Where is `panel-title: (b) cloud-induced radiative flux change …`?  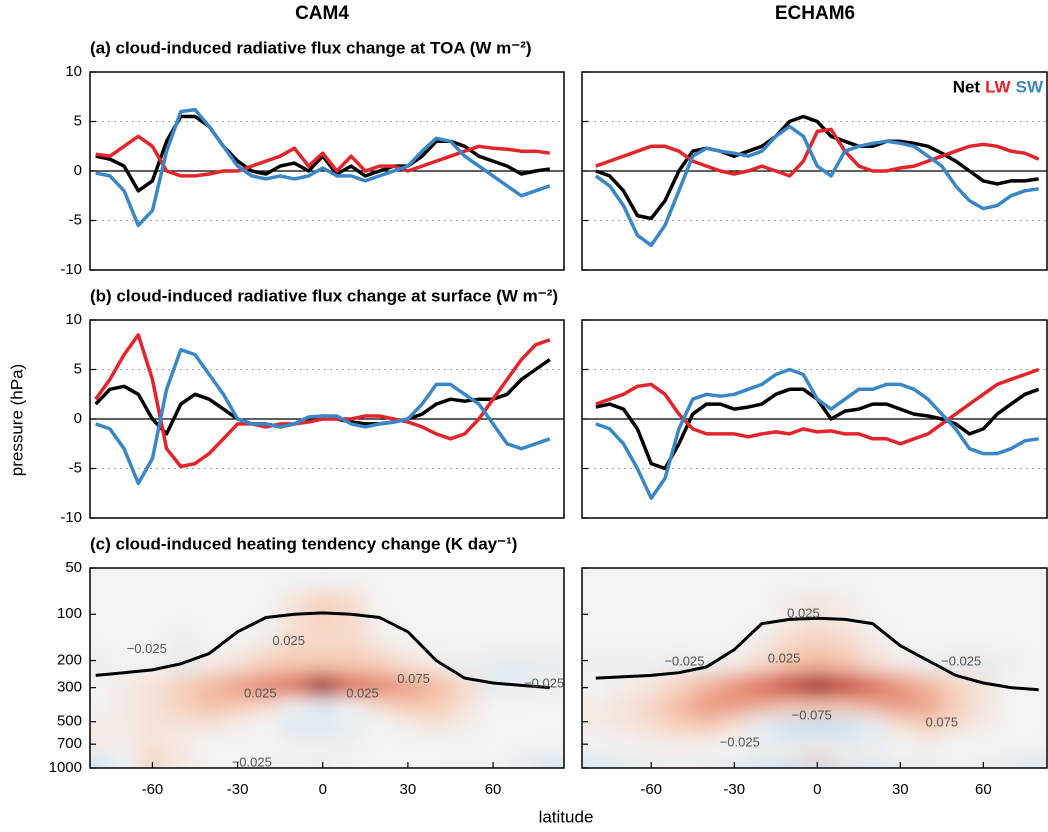
panel-title: (b) cloud-induced radiative flux change … is located at coordinates (324, 295).